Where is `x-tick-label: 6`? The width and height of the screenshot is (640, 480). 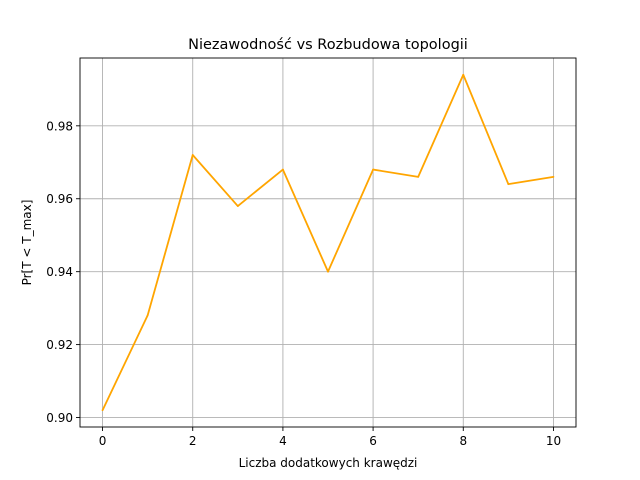
x-tick-label: 6 is located at coordinates (373, 441).